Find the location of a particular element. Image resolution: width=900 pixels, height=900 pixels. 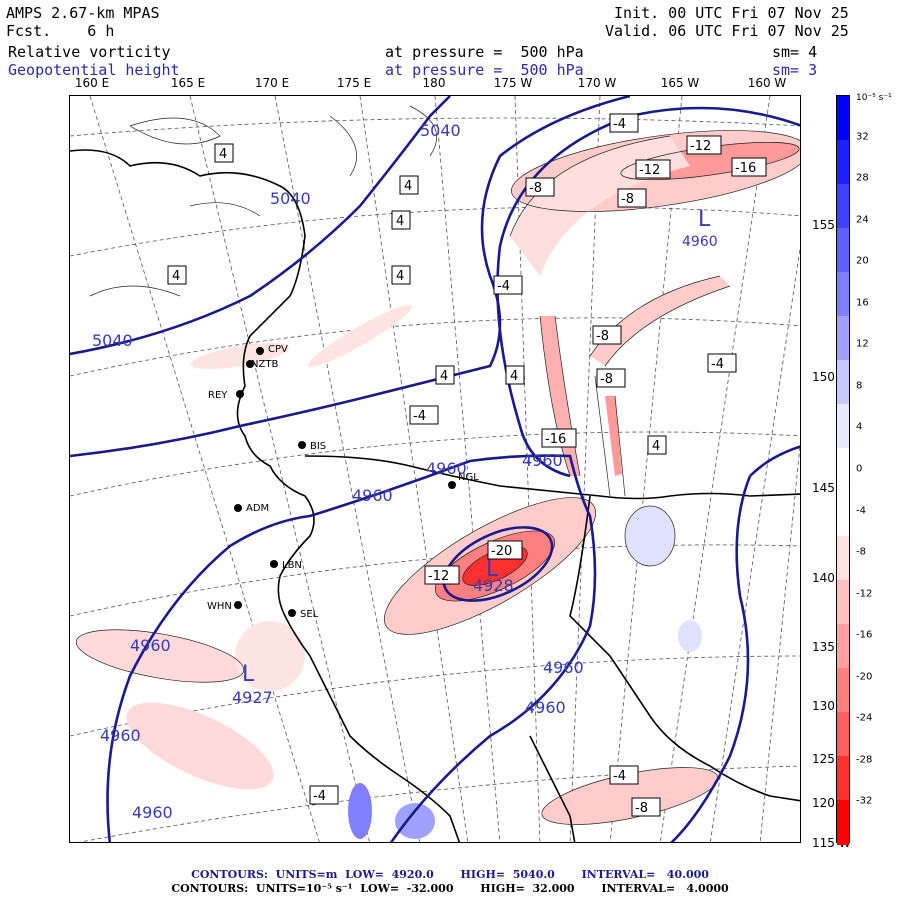

vort-box: -12 is located at coordinates (653, 169).